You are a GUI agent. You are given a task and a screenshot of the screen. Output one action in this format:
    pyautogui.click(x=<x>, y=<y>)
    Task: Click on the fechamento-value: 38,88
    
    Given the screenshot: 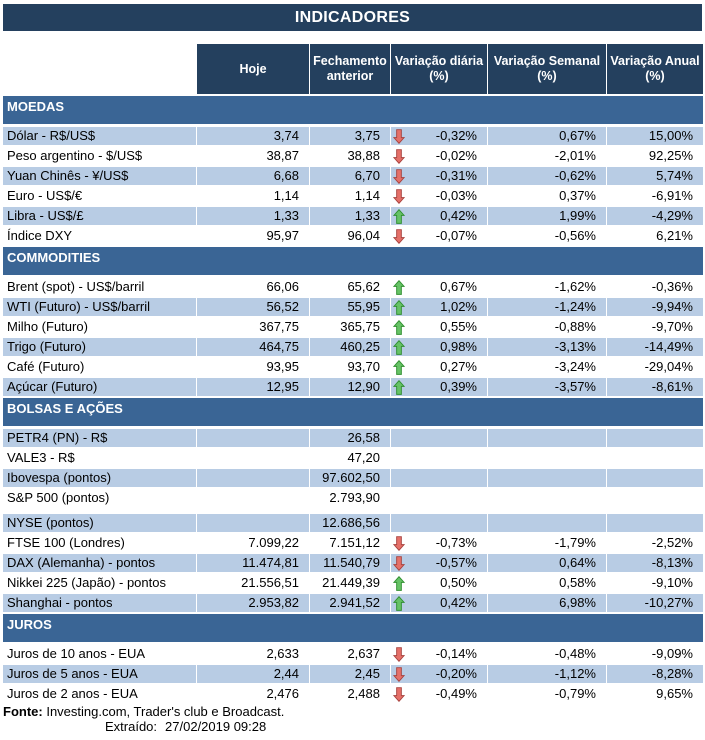 What is the action you would take?
    pyautogui.click(x=350, y=156)
    